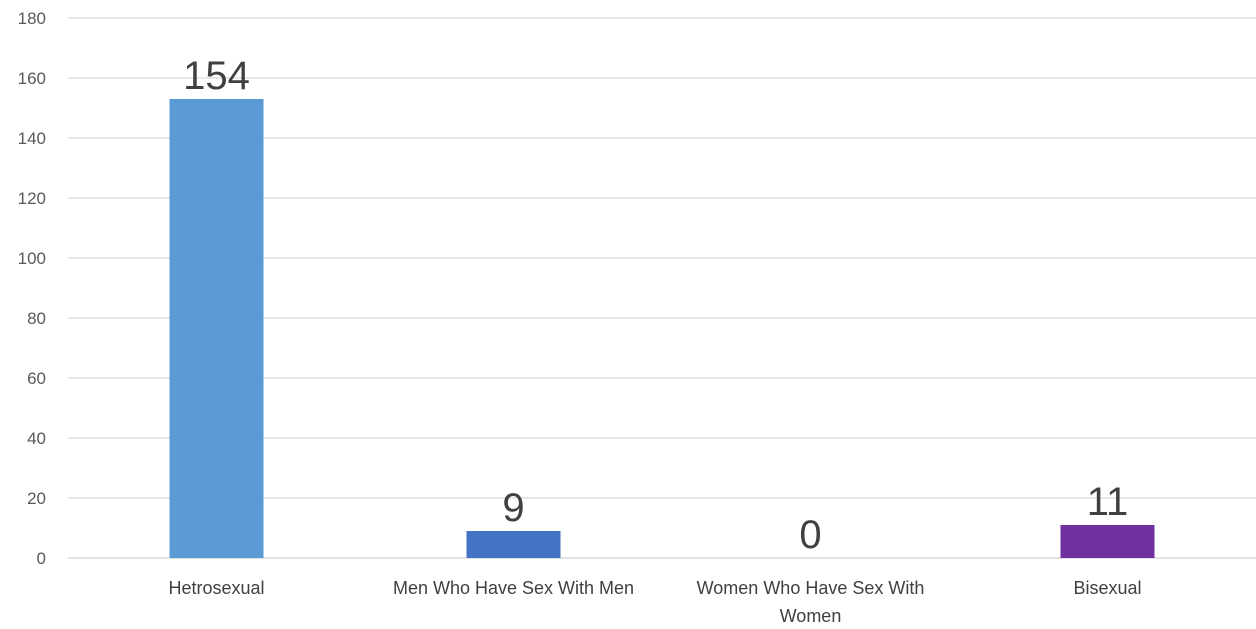  Describe the element at coordinates (32, 138) in the screenshot. I see `y-tick-label: 140` at that location.